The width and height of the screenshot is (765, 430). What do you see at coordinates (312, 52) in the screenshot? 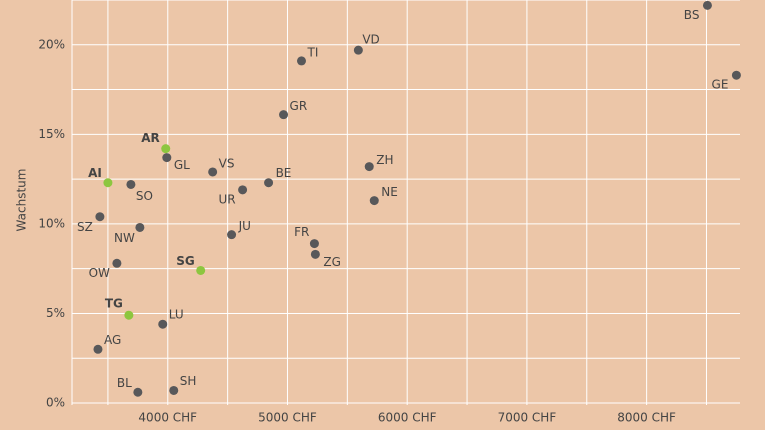
I see `point-label: TI` at bounding box center [312, 52].